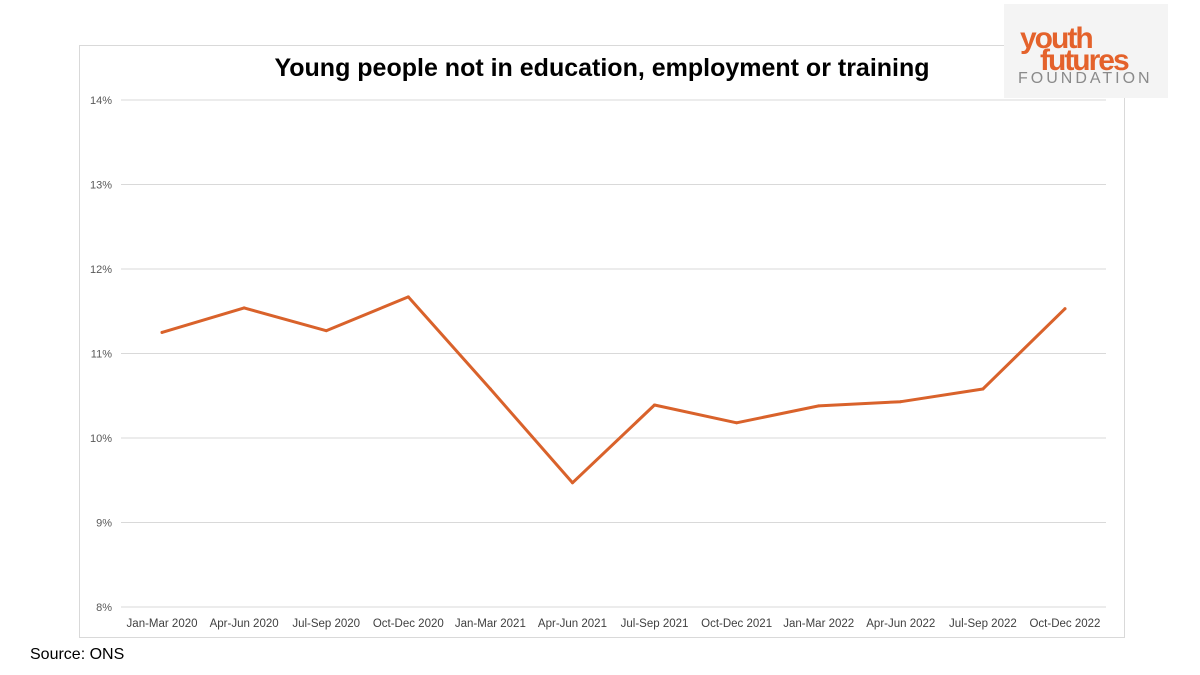 The width and height of the screenshot is (1200, 675). What do you see at coordinates (244, 624) in the screenshot?
I see `x-tick-label: Apr-Jun 2020` at bounding box center [244, 624].